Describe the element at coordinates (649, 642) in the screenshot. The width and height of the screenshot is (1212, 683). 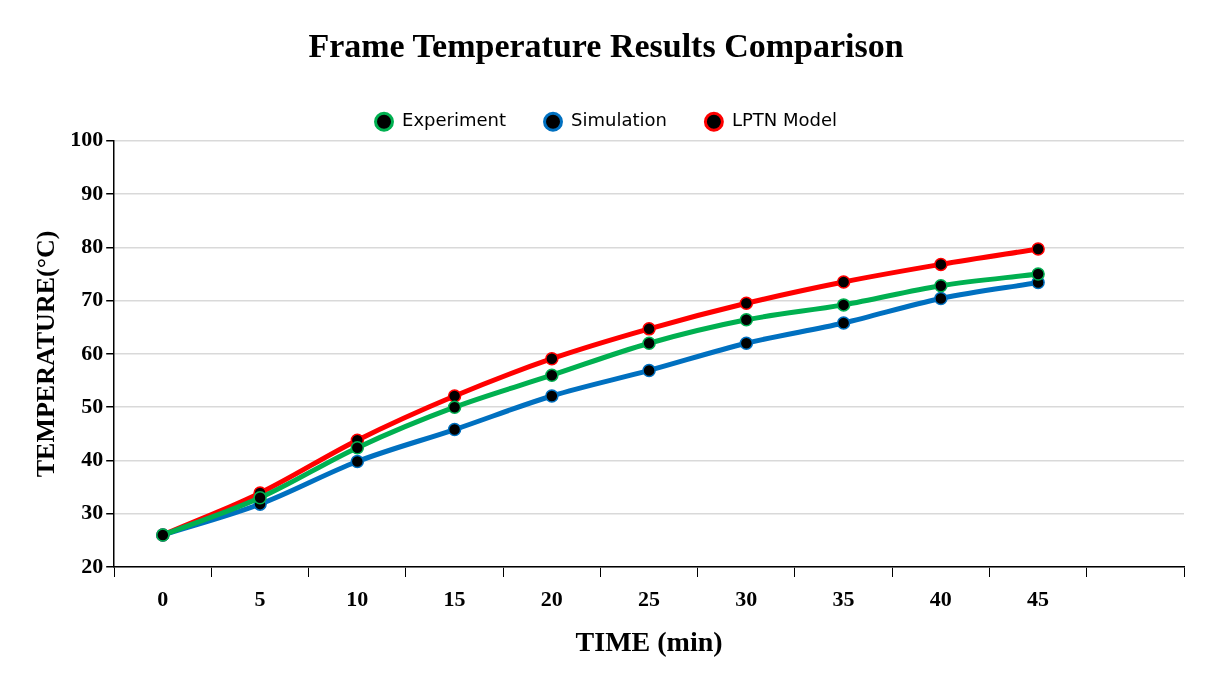
I see `x-axis-title: TIME (min)` at that location.